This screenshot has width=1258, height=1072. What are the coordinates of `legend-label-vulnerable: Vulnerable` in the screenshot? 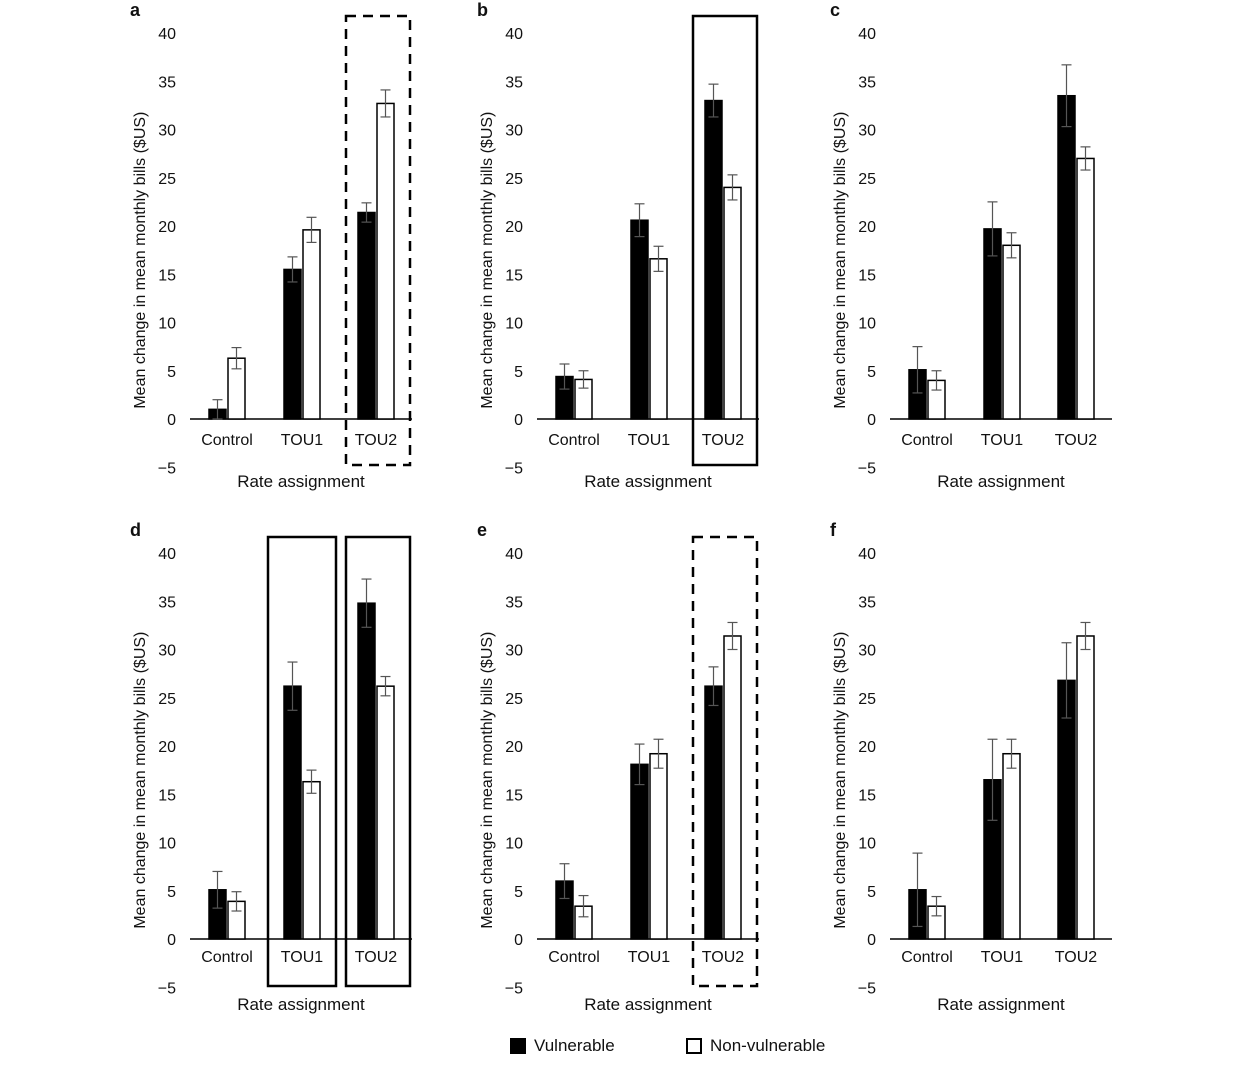 It's located at (574, 1045).